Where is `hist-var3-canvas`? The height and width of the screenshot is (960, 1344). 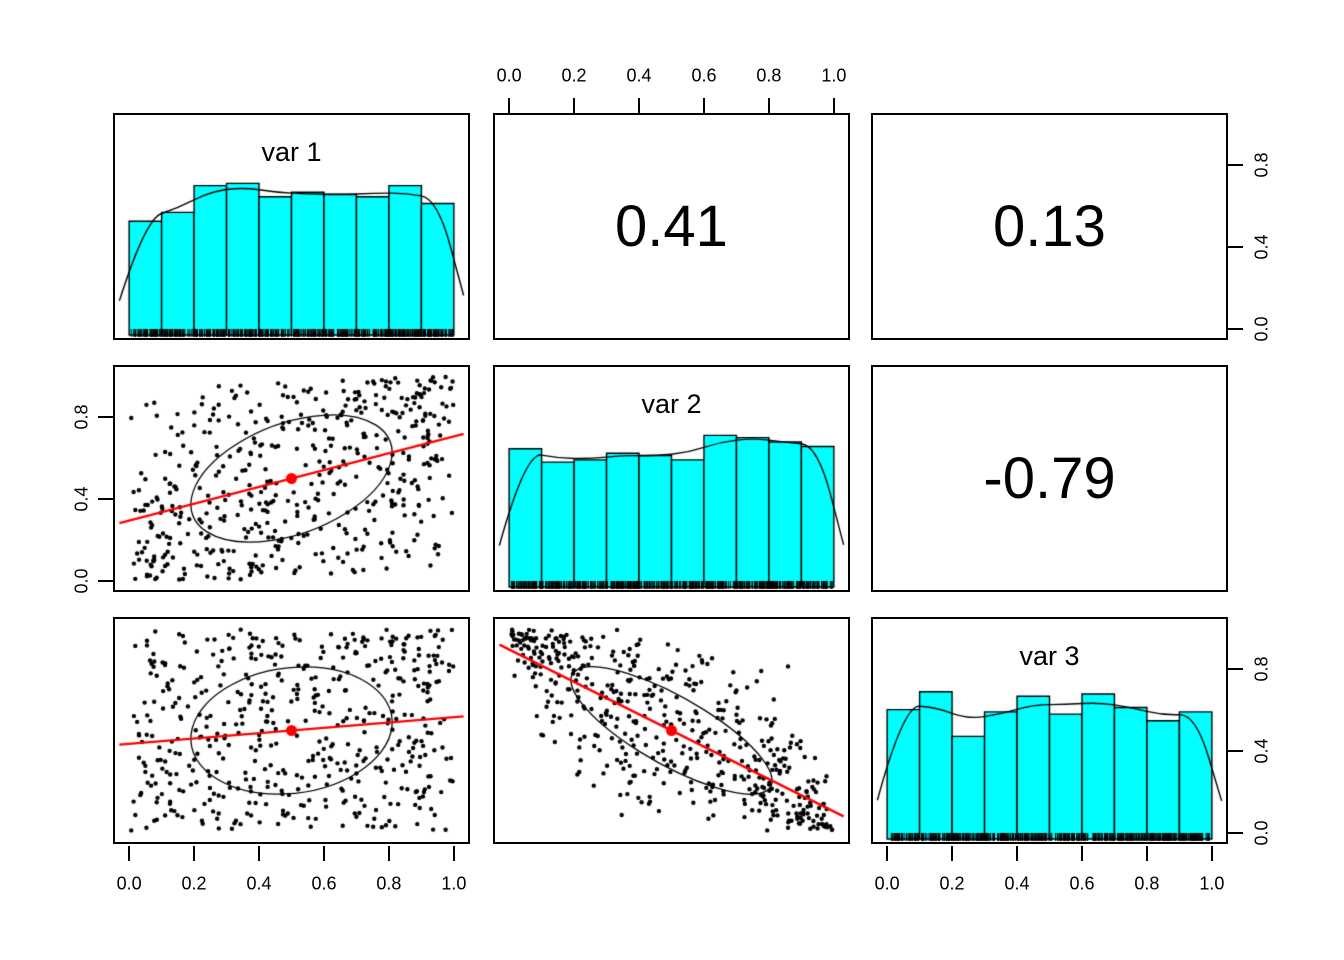 hist-var3-canvas is located at coordinates (1049, 730).